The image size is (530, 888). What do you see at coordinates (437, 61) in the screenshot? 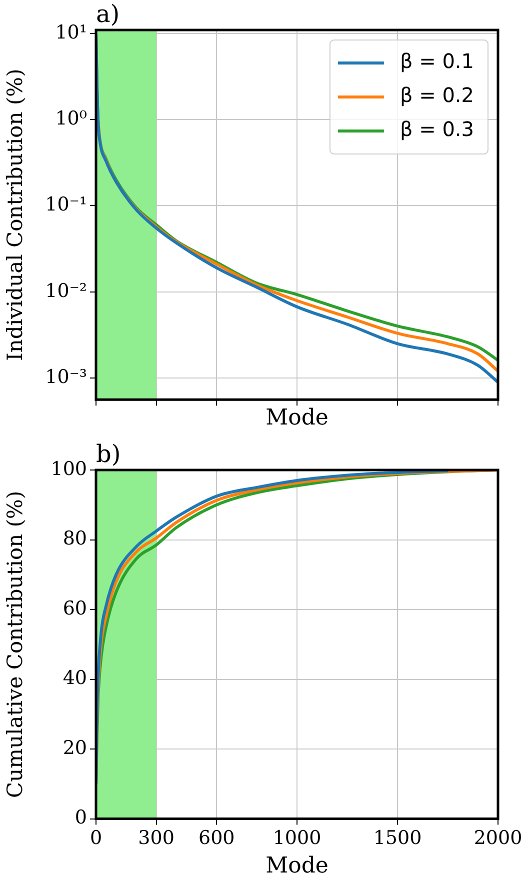
I see `legend-label: β = 0.1` at bounding box center [437, 61].